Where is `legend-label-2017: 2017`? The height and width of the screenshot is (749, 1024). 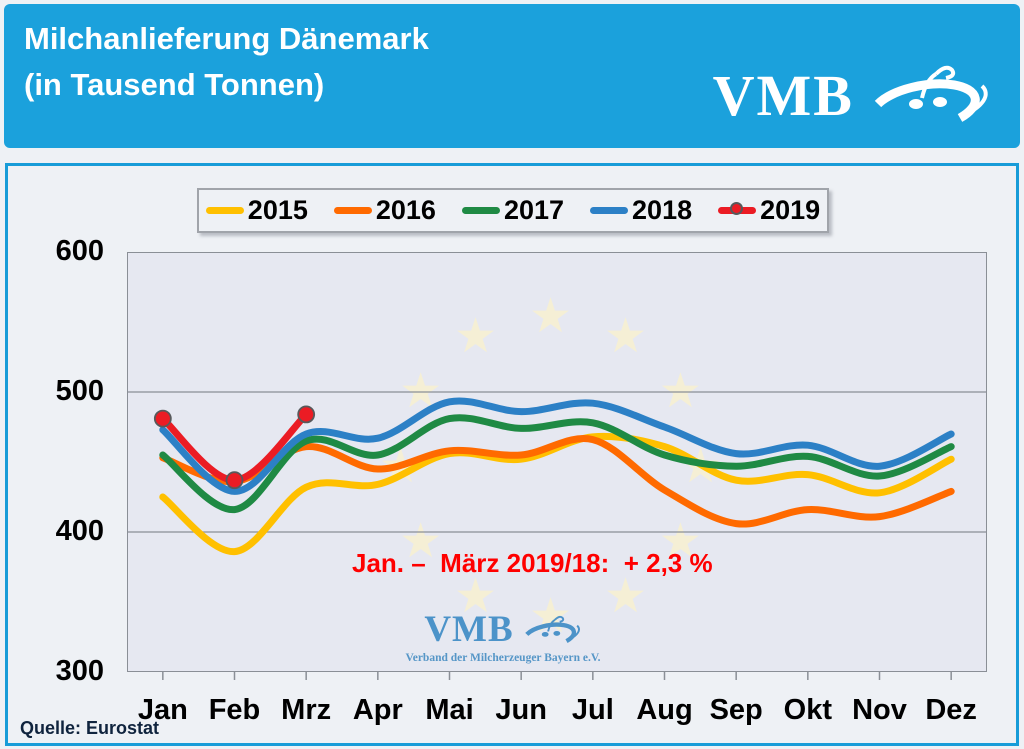
legend-label-2017: 2017 is located at coordinates (534, 210).